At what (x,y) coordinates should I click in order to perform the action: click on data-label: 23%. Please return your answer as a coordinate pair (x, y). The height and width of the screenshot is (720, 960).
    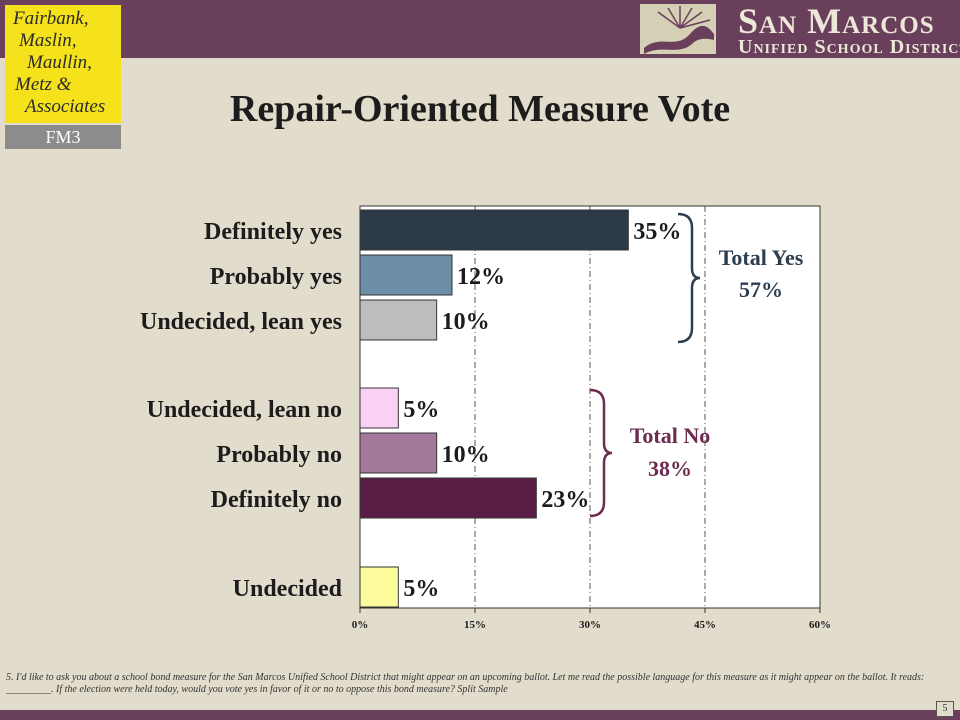
    Looking at the image, I should click on (565, 500).